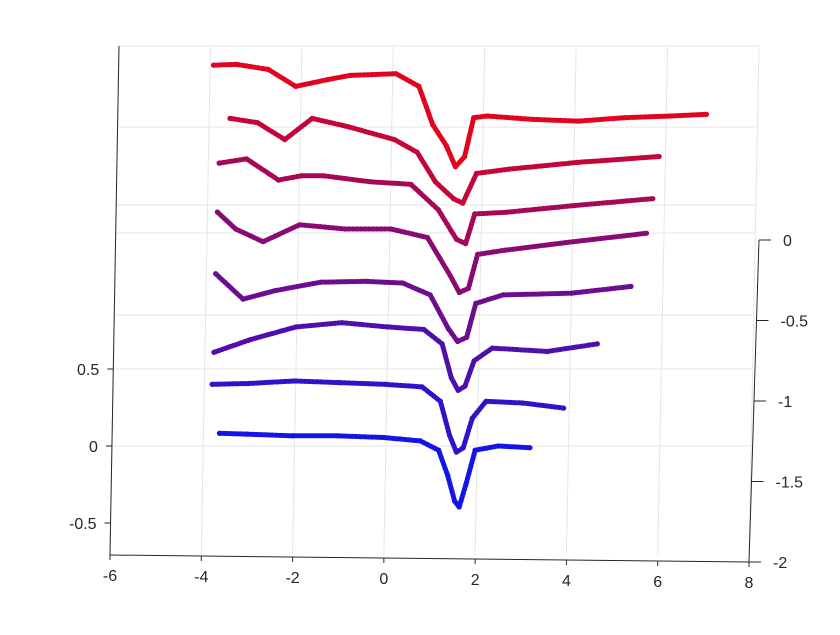 The height and width of the screenshot is (635, 840). Describe the element at coordinates (114, 300) in the screenshot. I see `z-axis-line` at that location.